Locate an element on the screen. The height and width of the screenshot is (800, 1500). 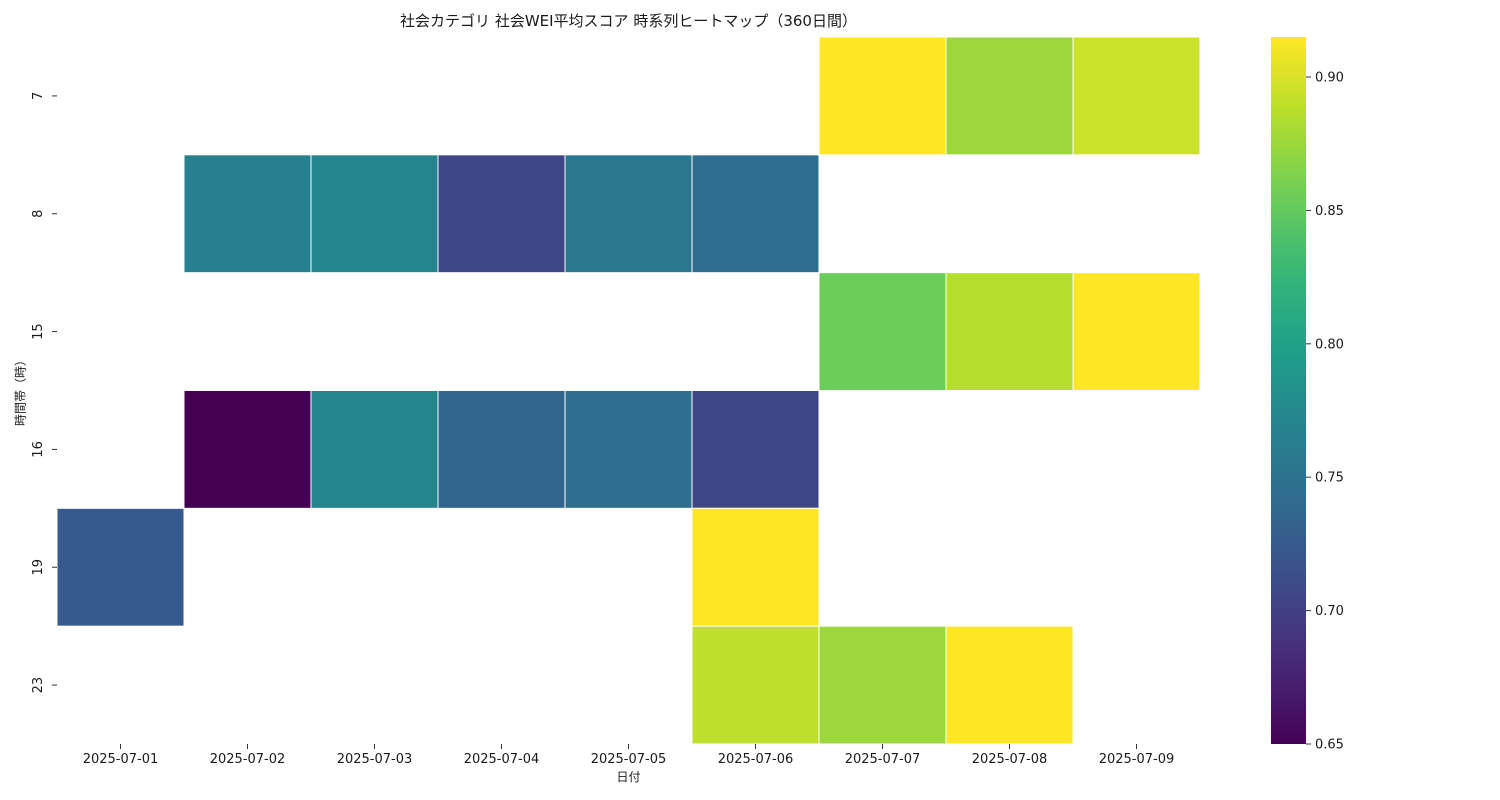
y-axis-label: 時間帯（時） is located at coordinates (20, 390).